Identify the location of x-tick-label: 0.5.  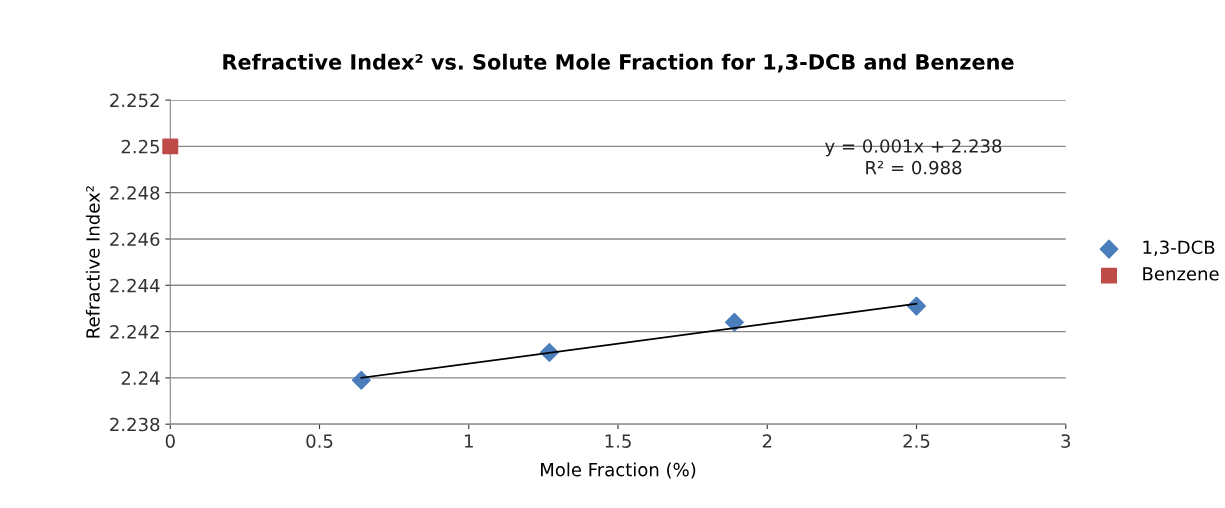
(319, 441).